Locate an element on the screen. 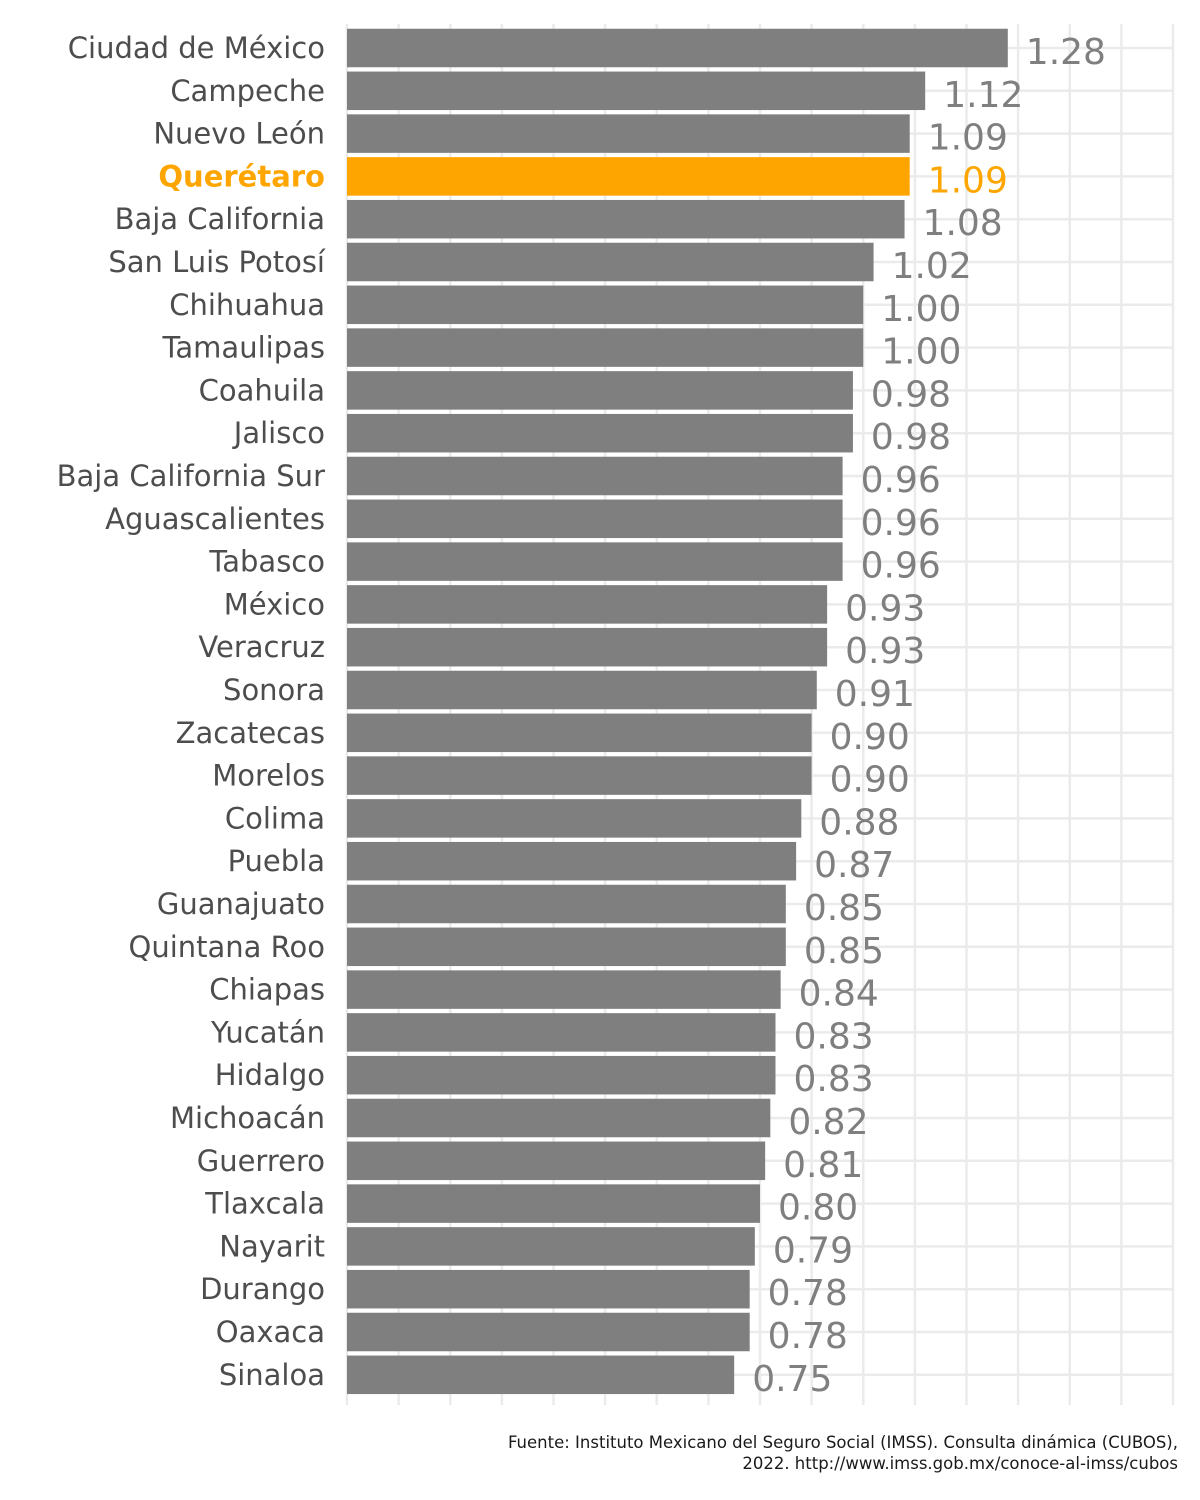  value-label-13: 0.93 is located at coordinates (885, 608).